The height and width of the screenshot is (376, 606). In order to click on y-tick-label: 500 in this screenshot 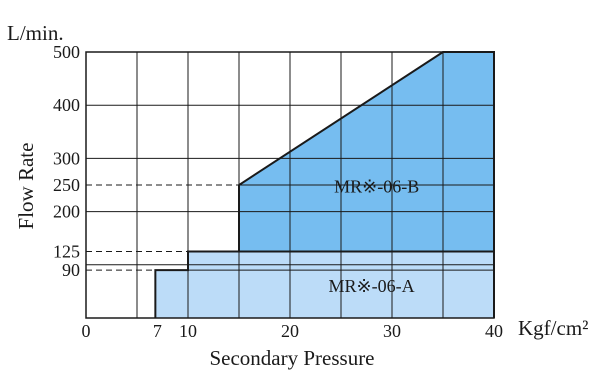, I will do `click(66, 52)`.